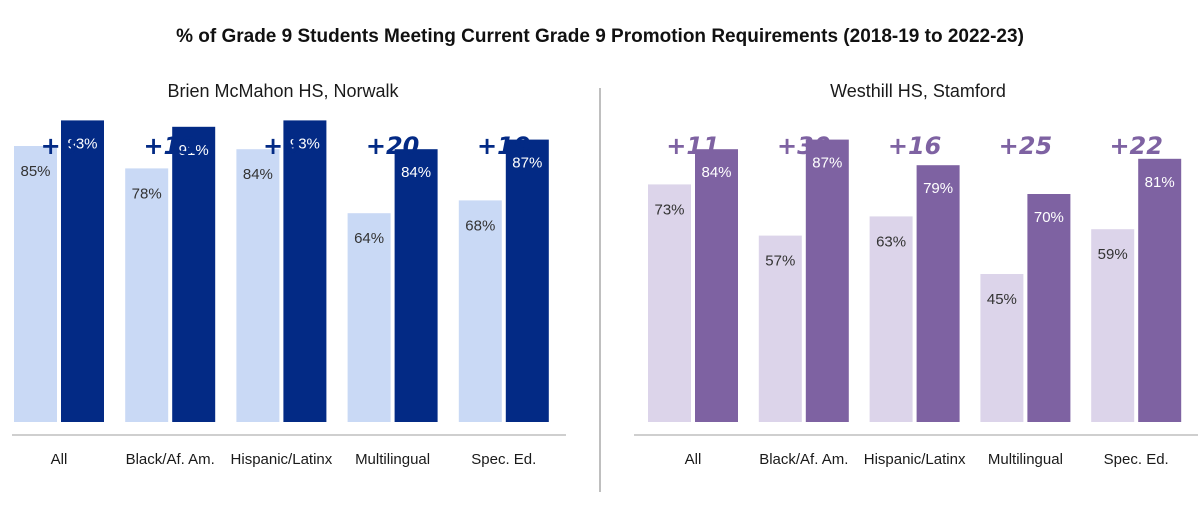 This screenshot has width=1200, height=506. What do you see at coordinates (1049, 217) in the screenshot?
I see `data-label: 70%` at bounding box center [1049, 217].